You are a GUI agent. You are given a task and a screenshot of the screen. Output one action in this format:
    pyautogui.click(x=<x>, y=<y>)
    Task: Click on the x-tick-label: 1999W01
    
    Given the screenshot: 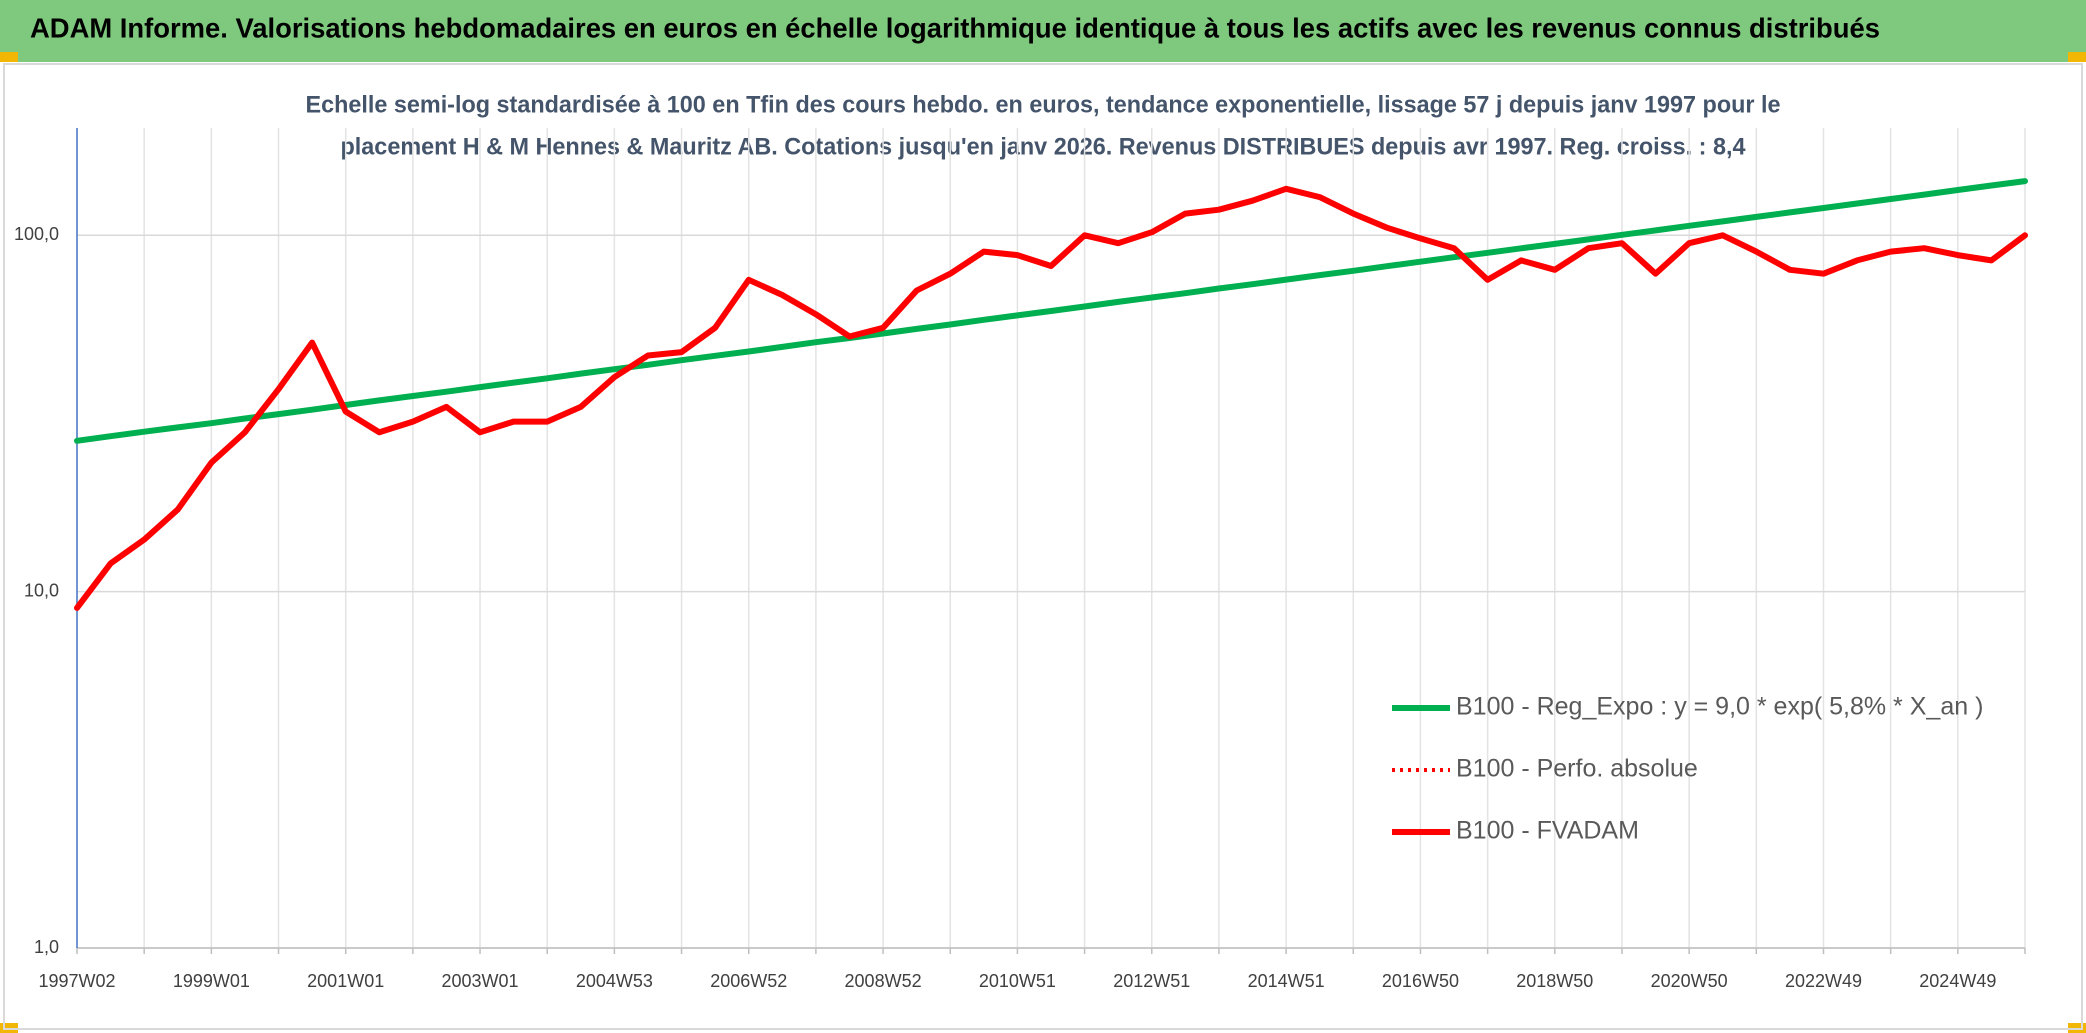 What is the action you would take?
    pyautogui.click(x=211, y=981)
    